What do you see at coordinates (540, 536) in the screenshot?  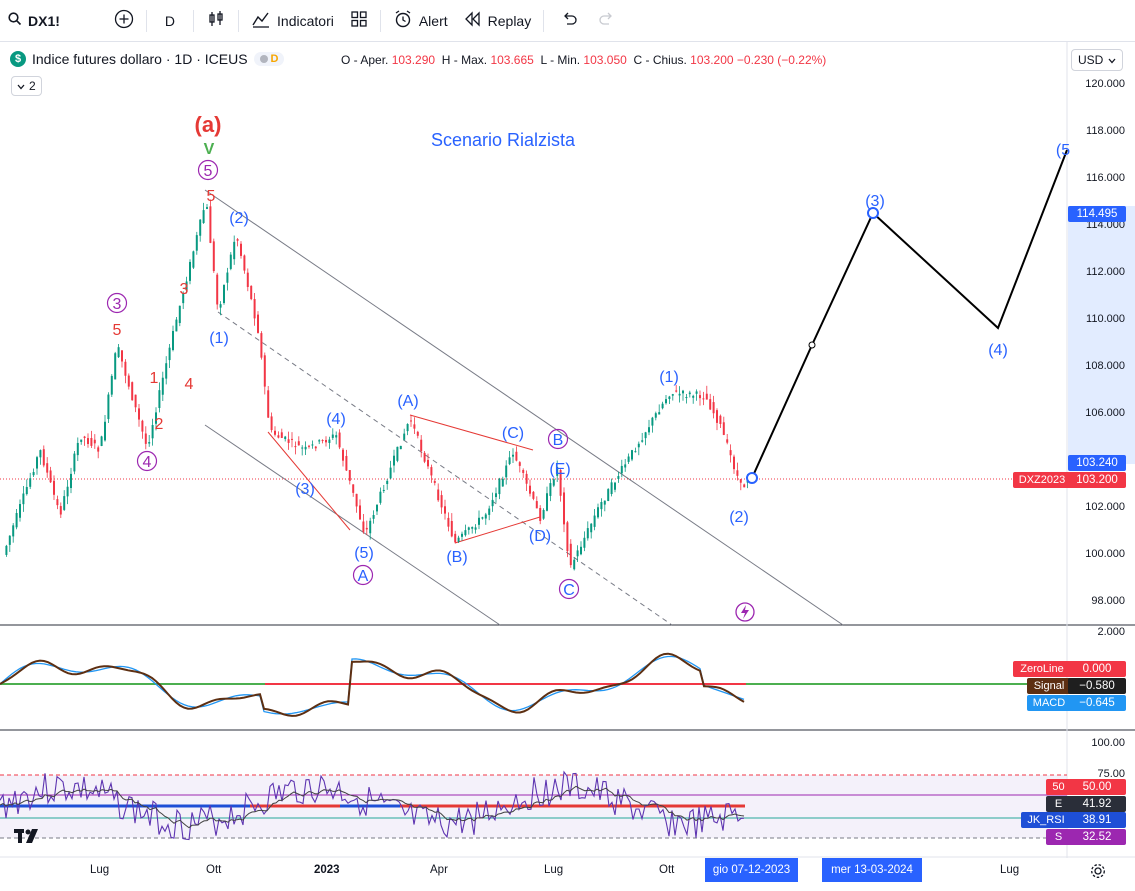 I see `wave-label: (D)` at bounding box center [540, 536].